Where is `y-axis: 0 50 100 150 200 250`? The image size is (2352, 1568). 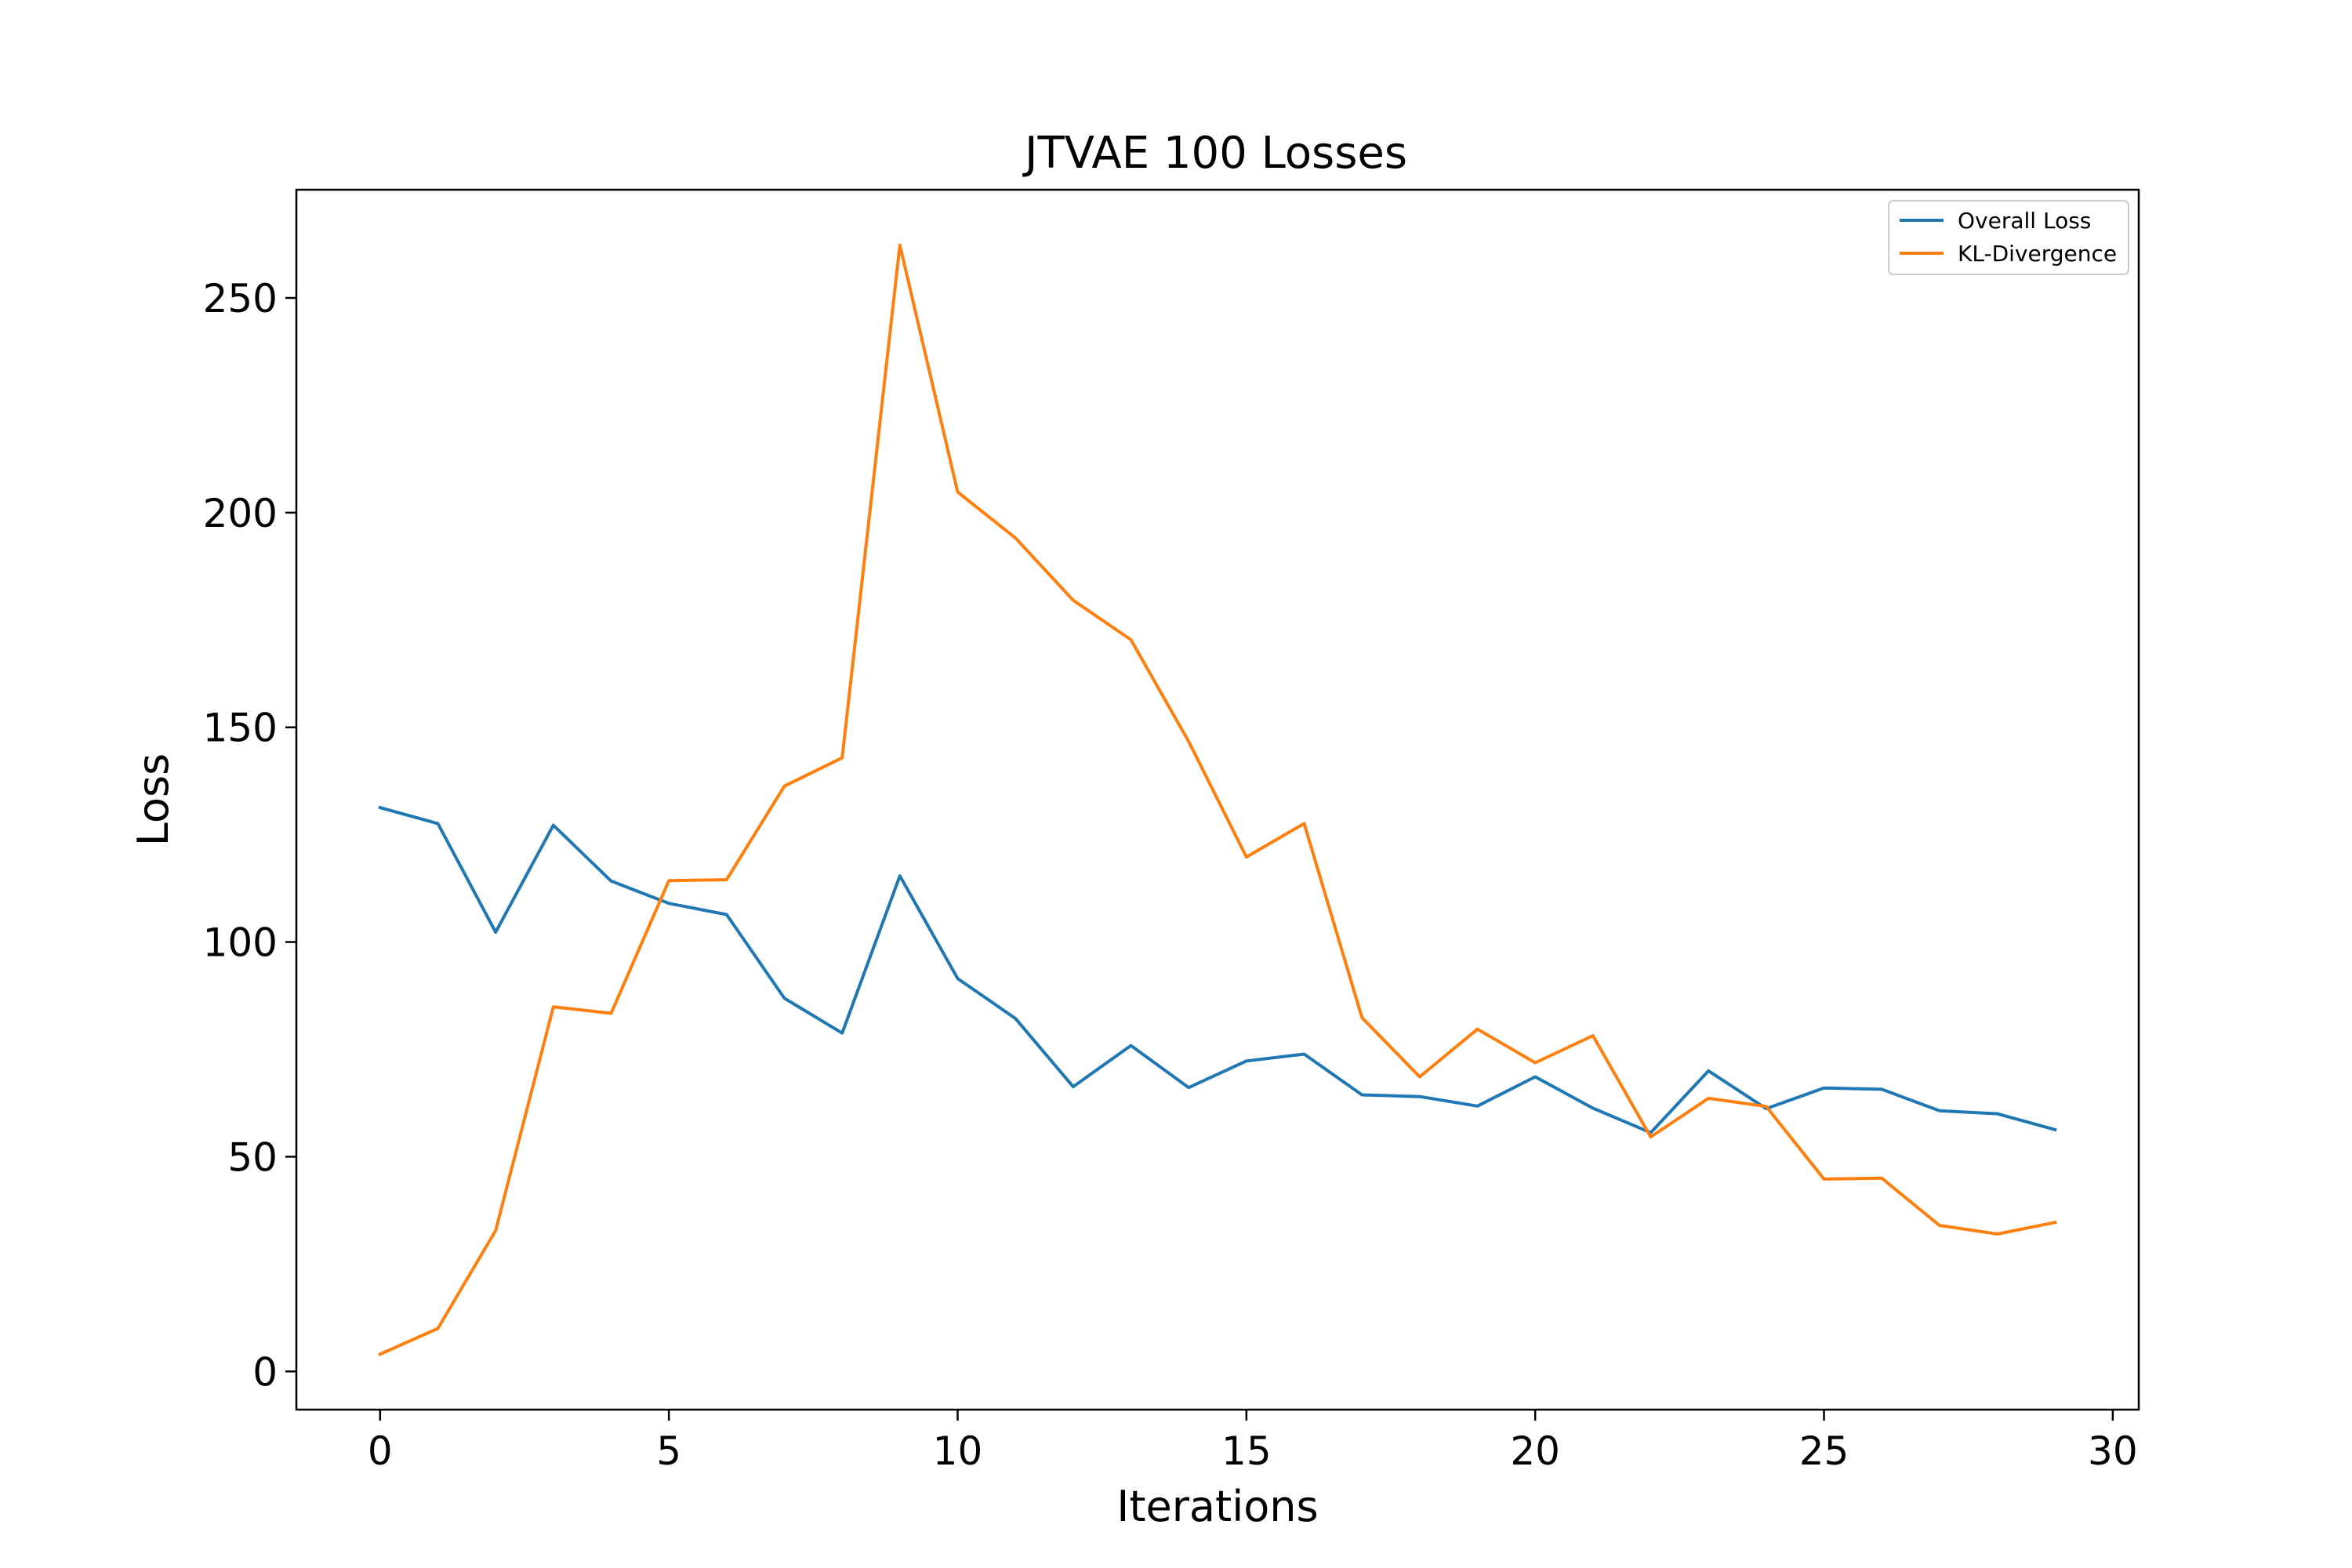
y-axis: 0 50 100 150 200 250 is located at coordinates (249, 835).